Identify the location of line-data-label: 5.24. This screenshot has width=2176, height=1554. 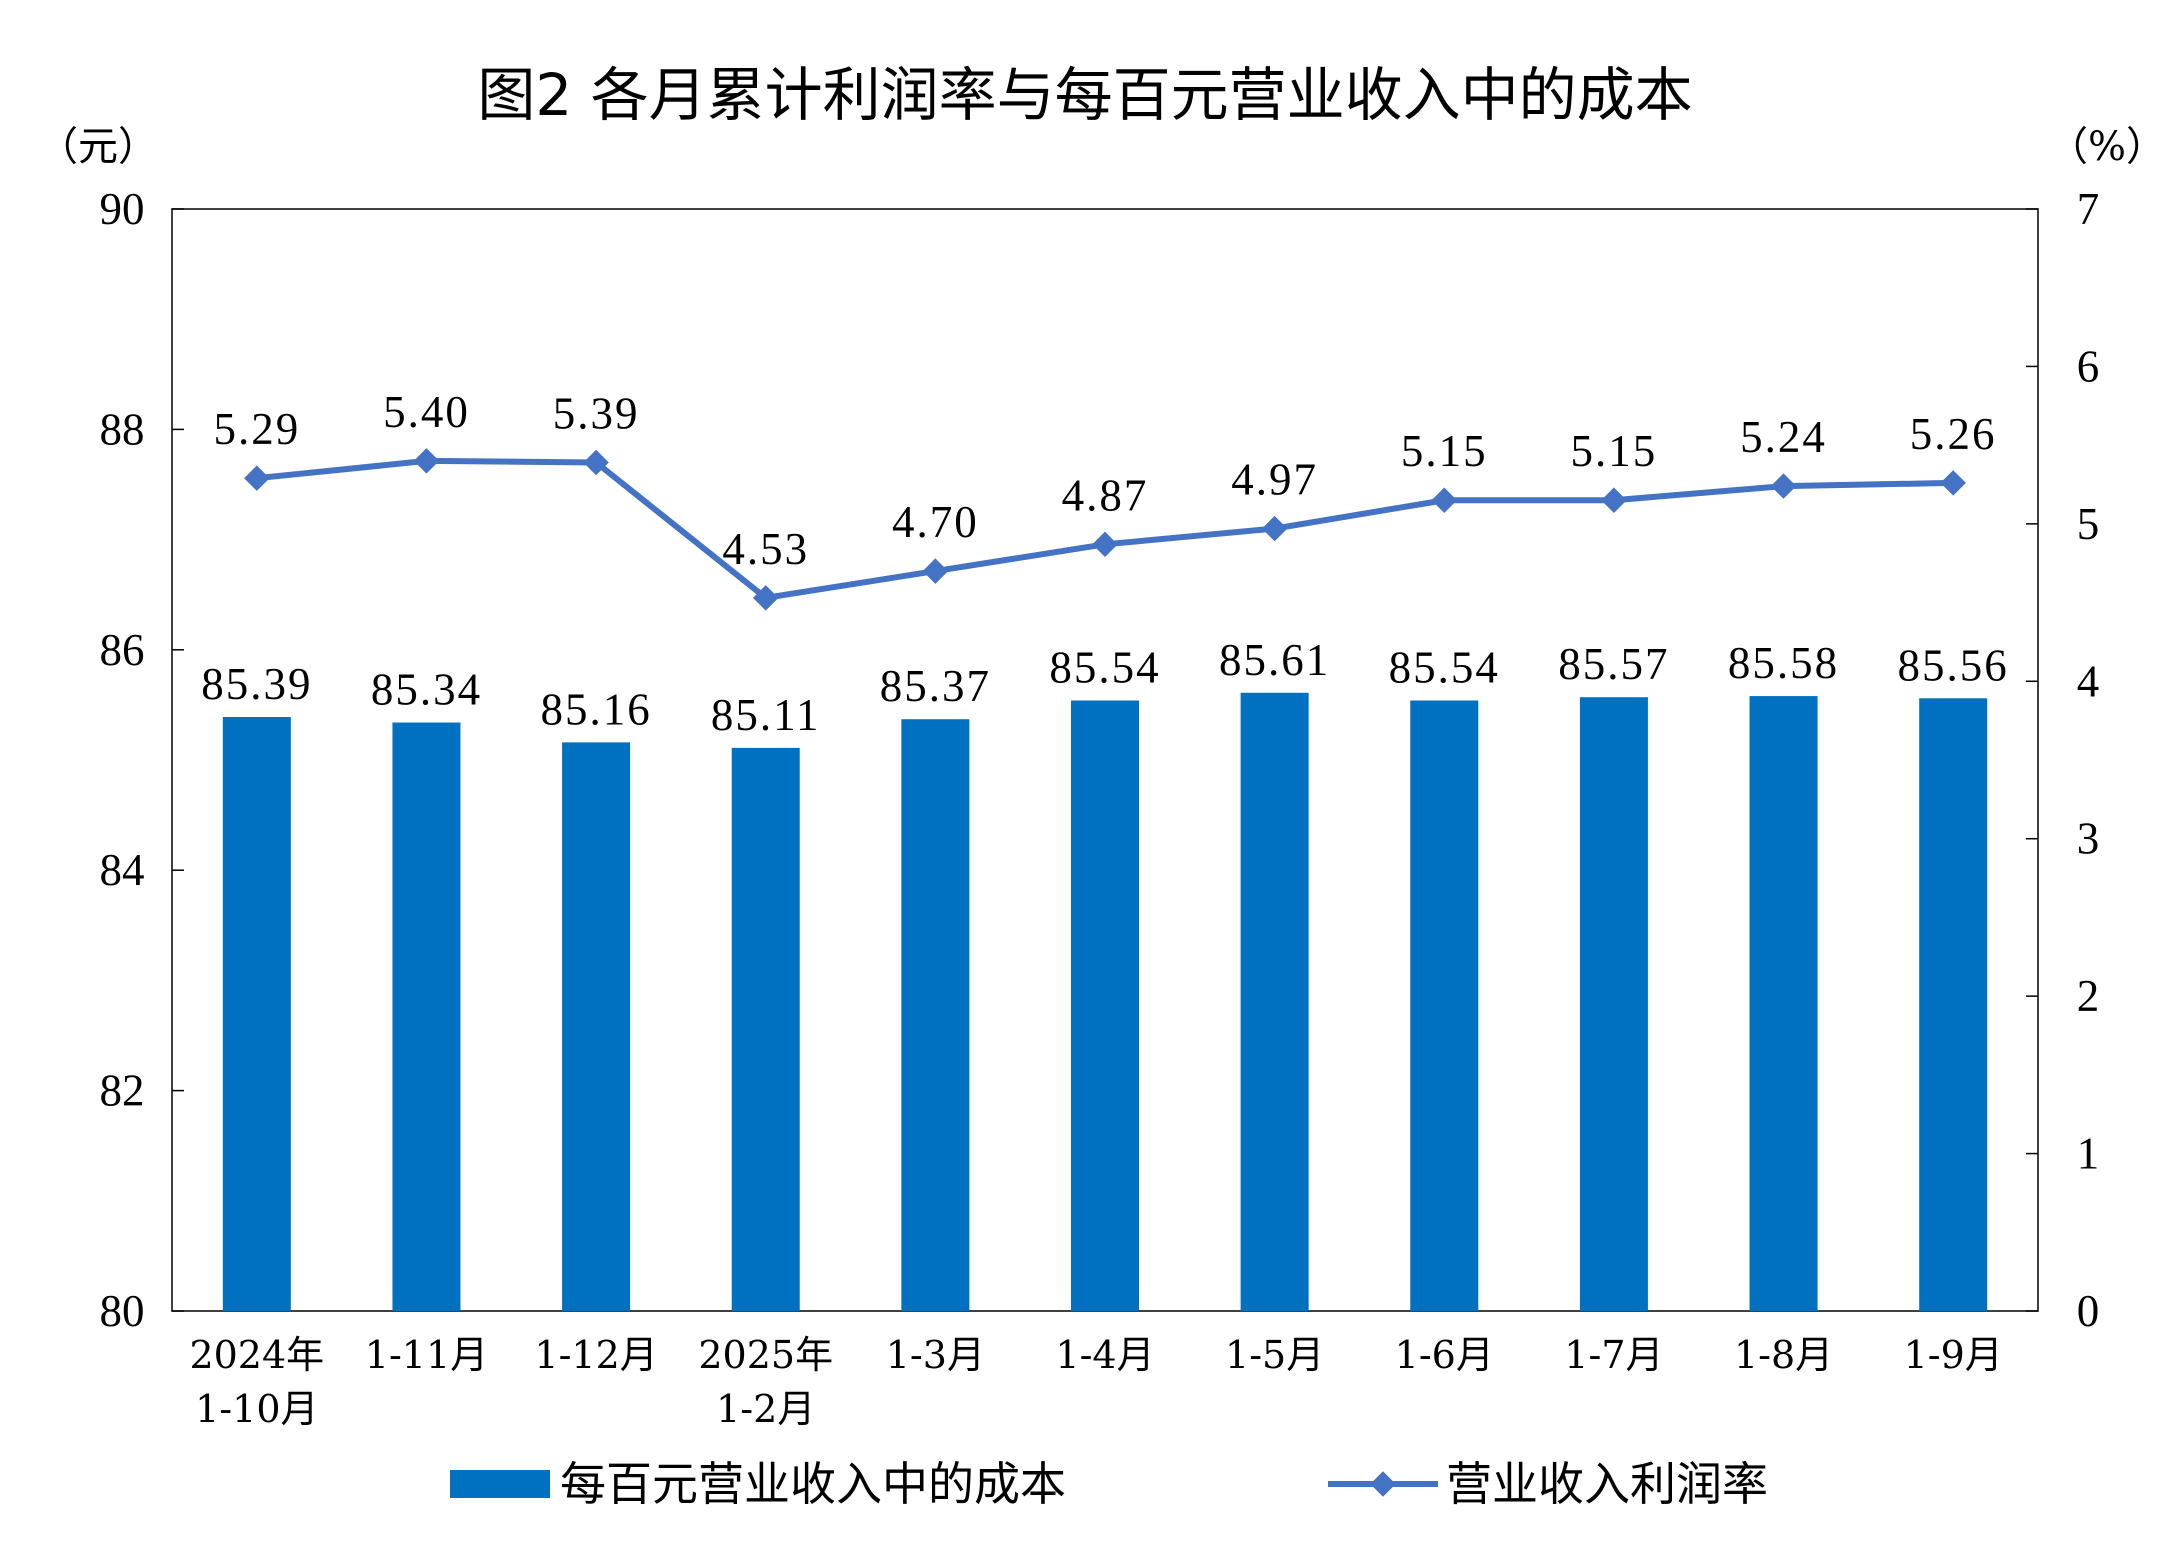
(1783, 437).